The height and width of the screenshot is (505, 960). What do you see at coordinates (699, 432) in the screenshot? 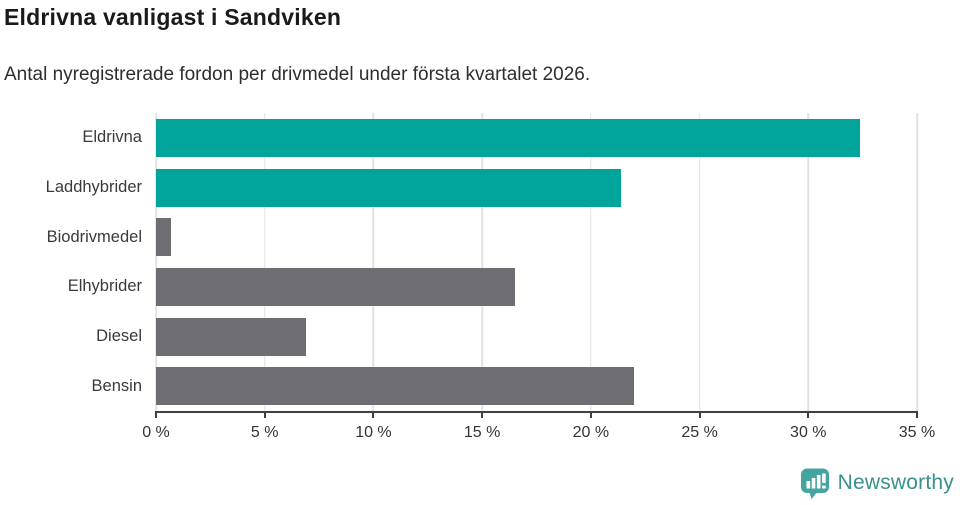
I see `axis-tick-label: 25 %` at bounding box center [699, 432].